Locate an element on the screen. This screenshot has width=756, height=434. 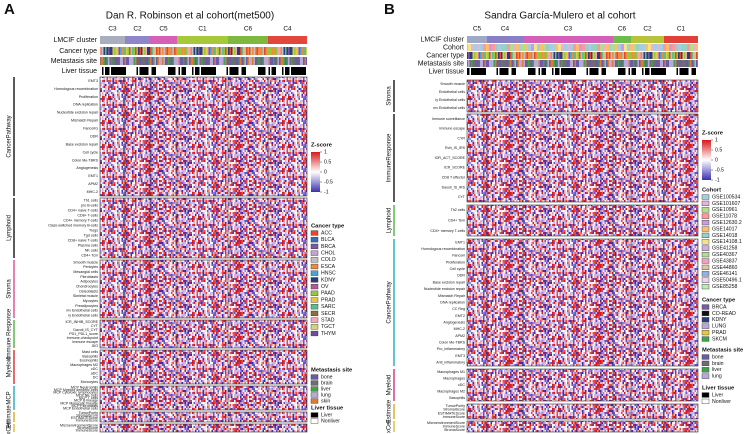
row-label: TumorPurity is located at coordinates (456, 406).